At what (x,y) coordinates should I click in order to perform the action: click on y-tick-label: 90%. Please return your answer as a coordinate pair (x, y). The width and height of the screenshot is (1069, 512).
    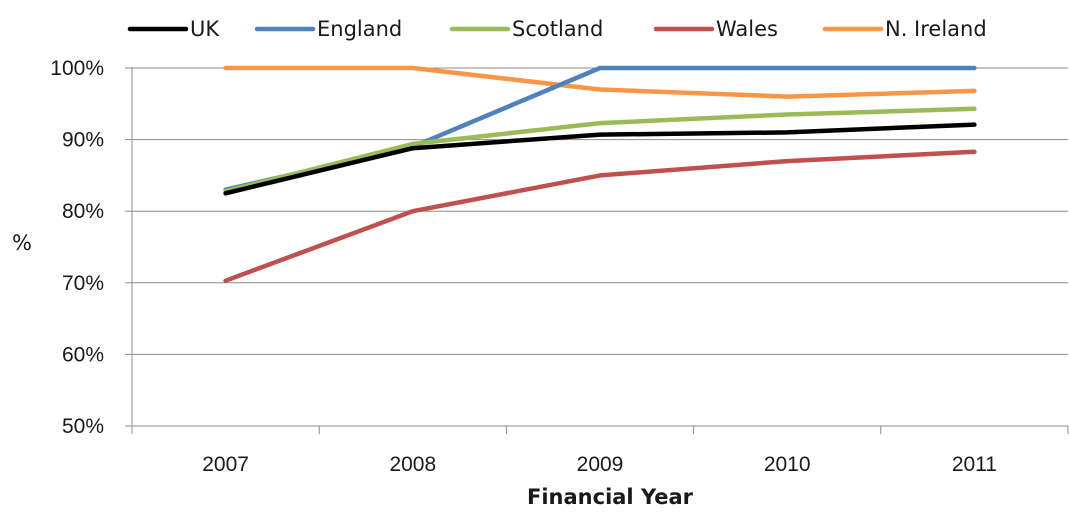
    Looking at the image, I should click on (83, 140).